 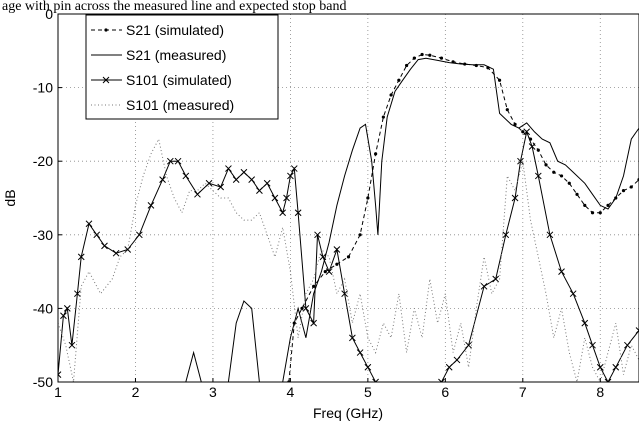 I want to click on y-tick-label: 0, so click(x=49, y=14).